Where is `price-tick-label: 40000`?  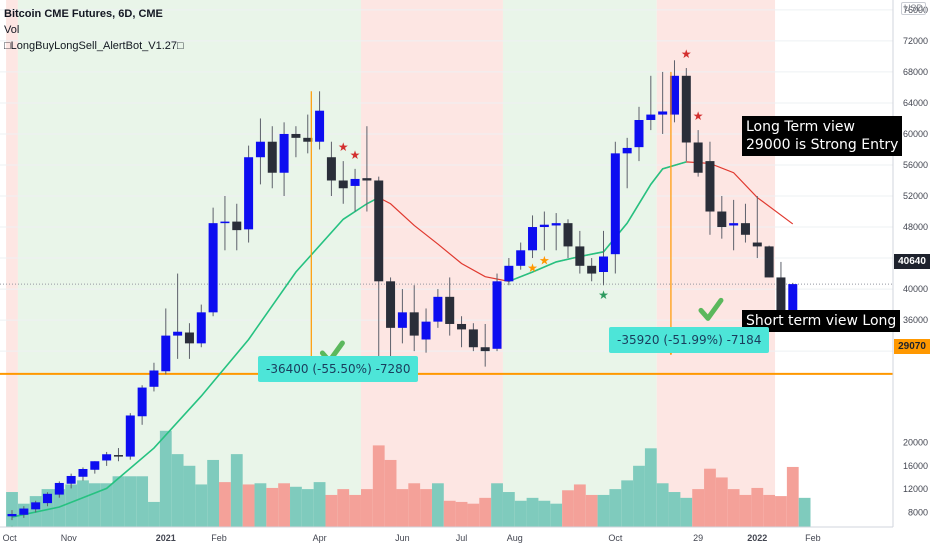
price-tick-label: 40000 is located at coordinates (915, 289).